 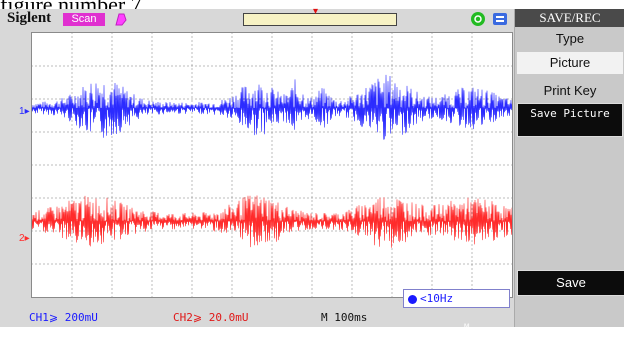 I want to click on print-key-label: Print Key, so click(x=570, y=90).